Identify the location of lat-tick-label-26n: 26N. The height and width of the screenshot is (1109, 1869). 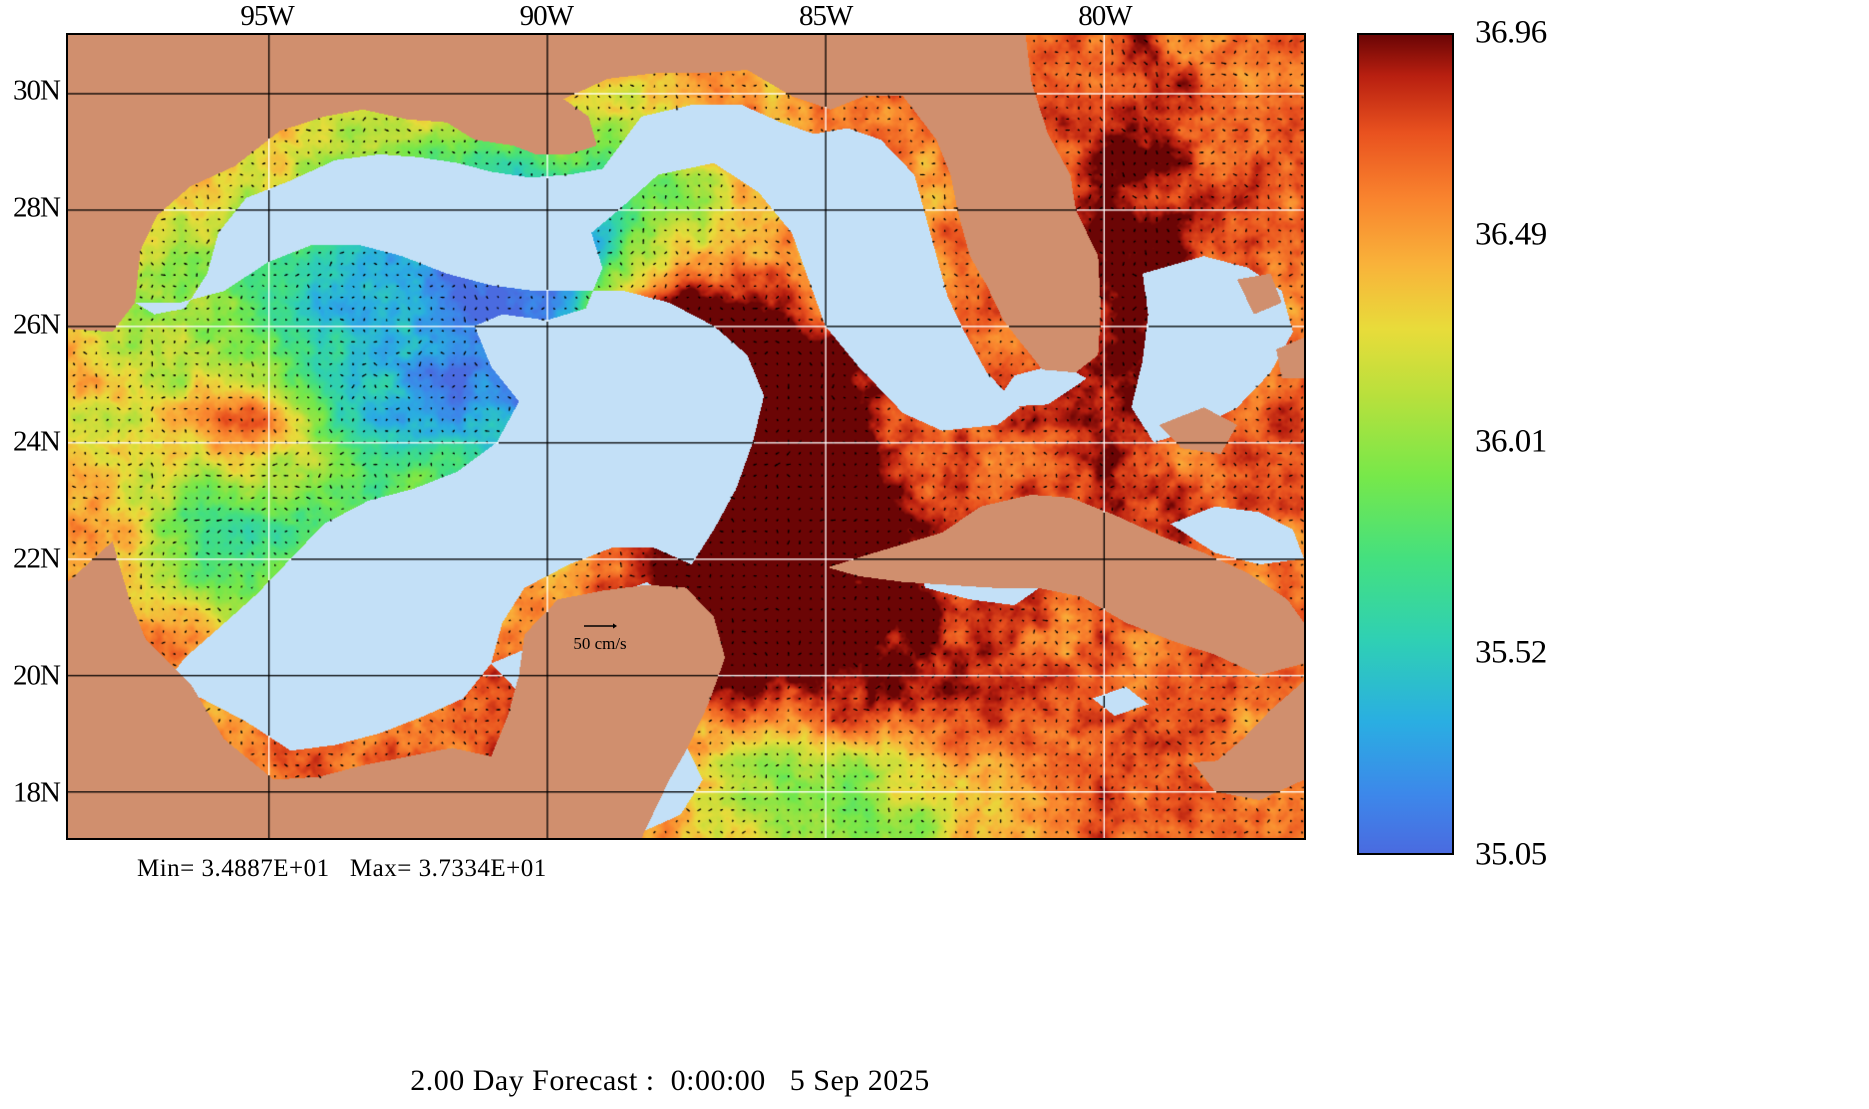
(37, 324).